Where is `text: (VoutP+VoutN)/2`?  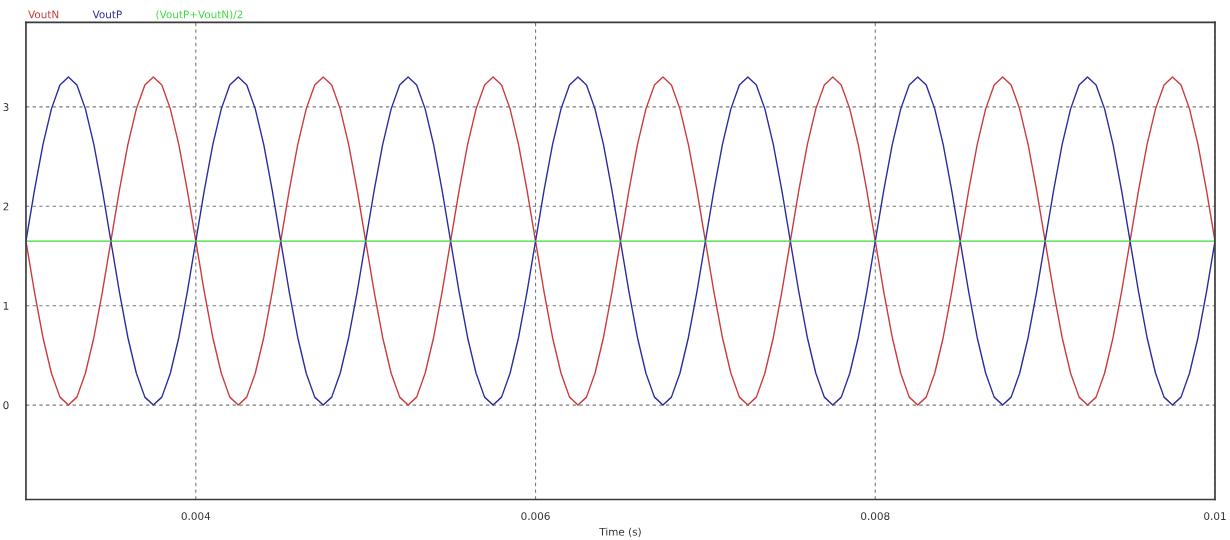 text: (VoutP+VoutN)/2 is located at coordinates (199, 15).